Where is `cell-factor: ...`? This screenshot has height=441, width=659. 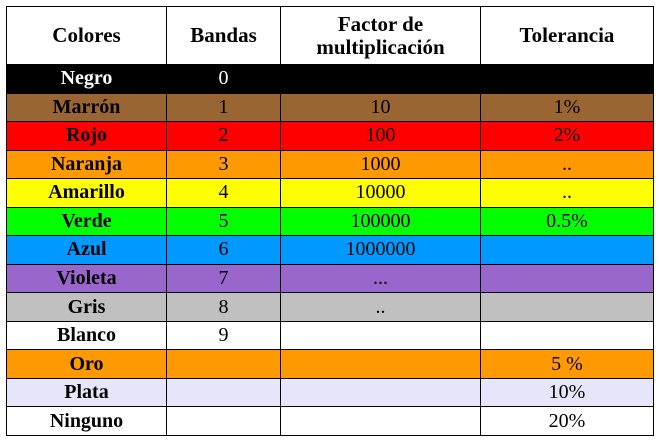
cell-factor: ... is located at coordinates (380, 278).